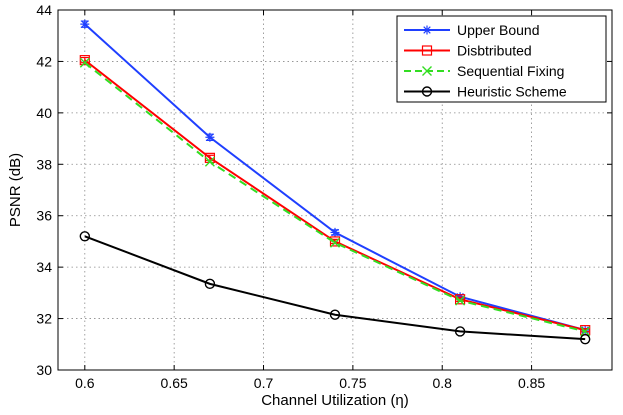  What do you see at coordinates (512, 92) in the screenshot?
I see `legend-label-heuristic-scheme: Heuristic Scheme` at bounding box center [512, 92].